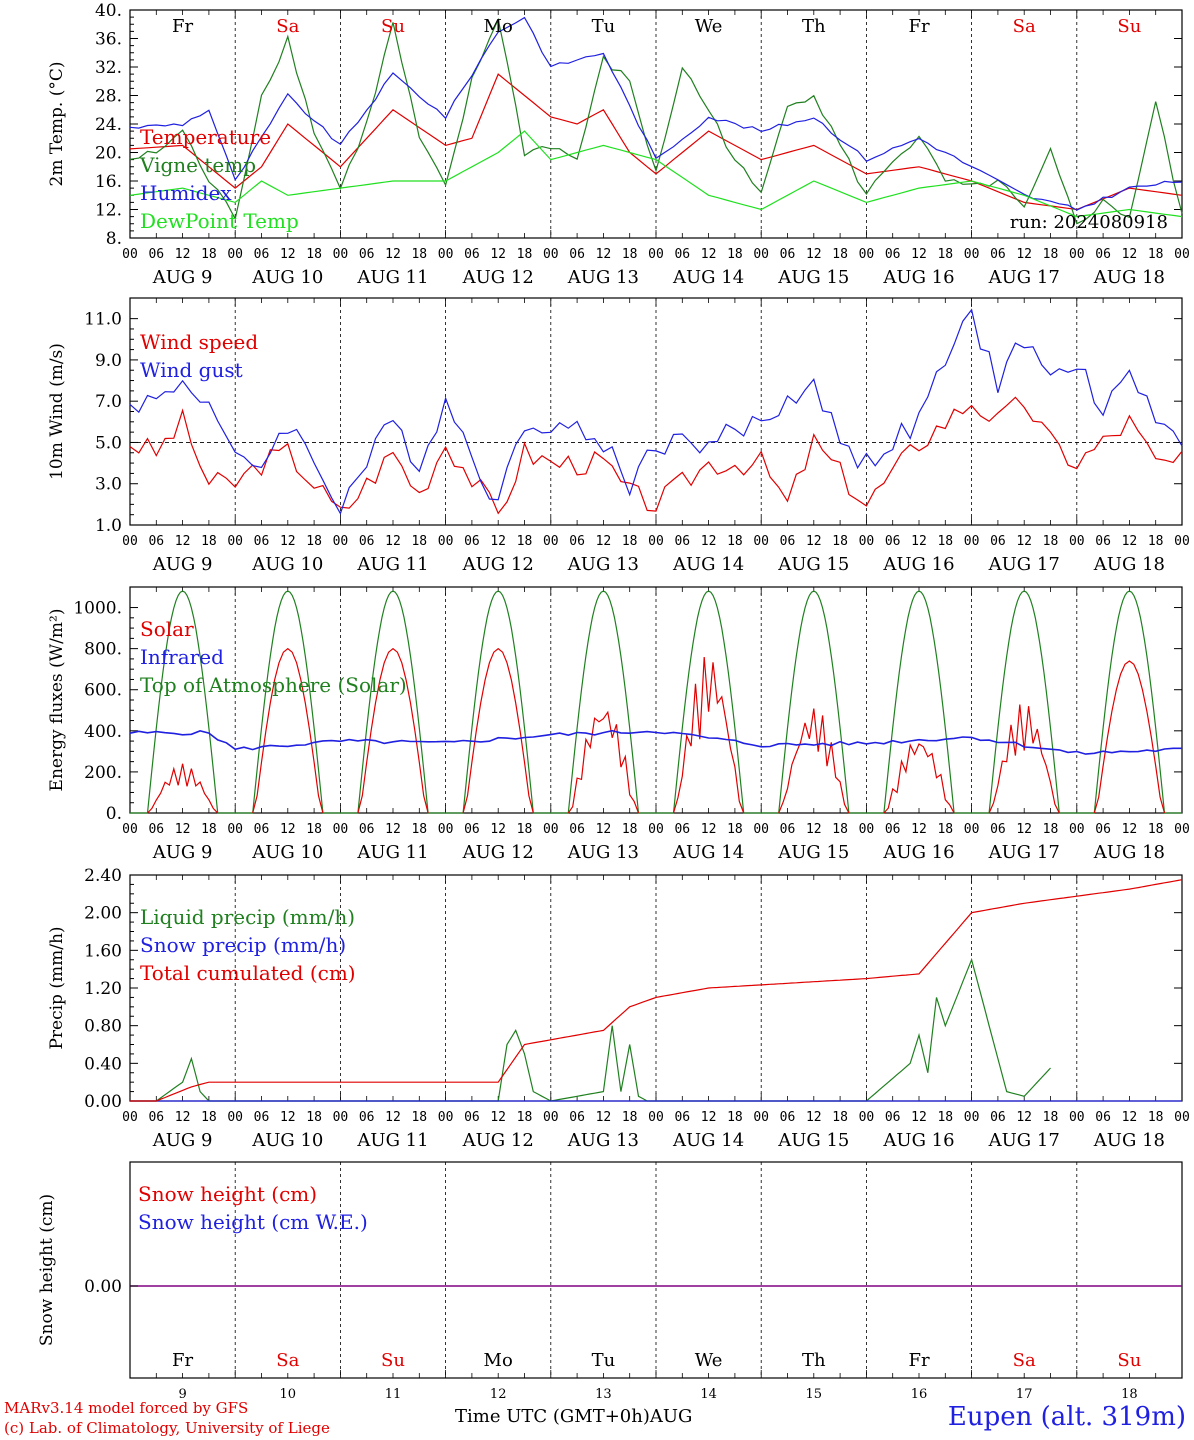  Describe the element at coordinates (287, 1360) in the screenshot. I see `weekday-label: Sa` at that location.